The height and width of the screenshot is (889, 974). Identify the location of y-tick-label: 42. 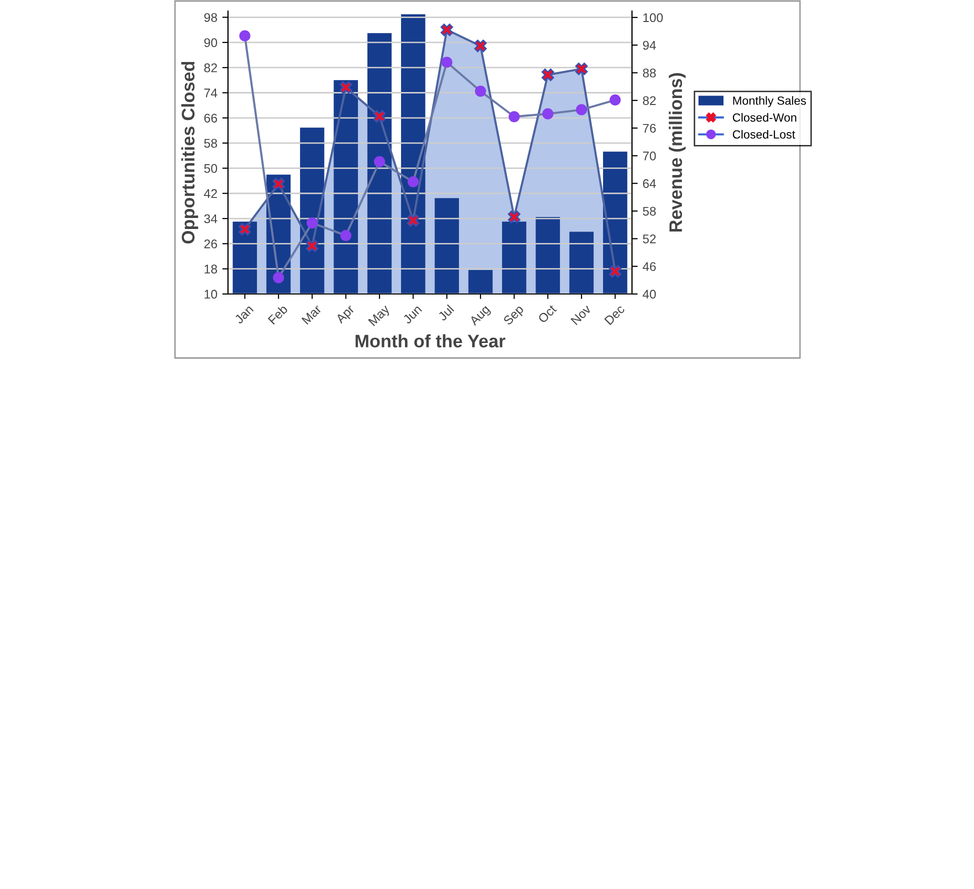
(210, 193).